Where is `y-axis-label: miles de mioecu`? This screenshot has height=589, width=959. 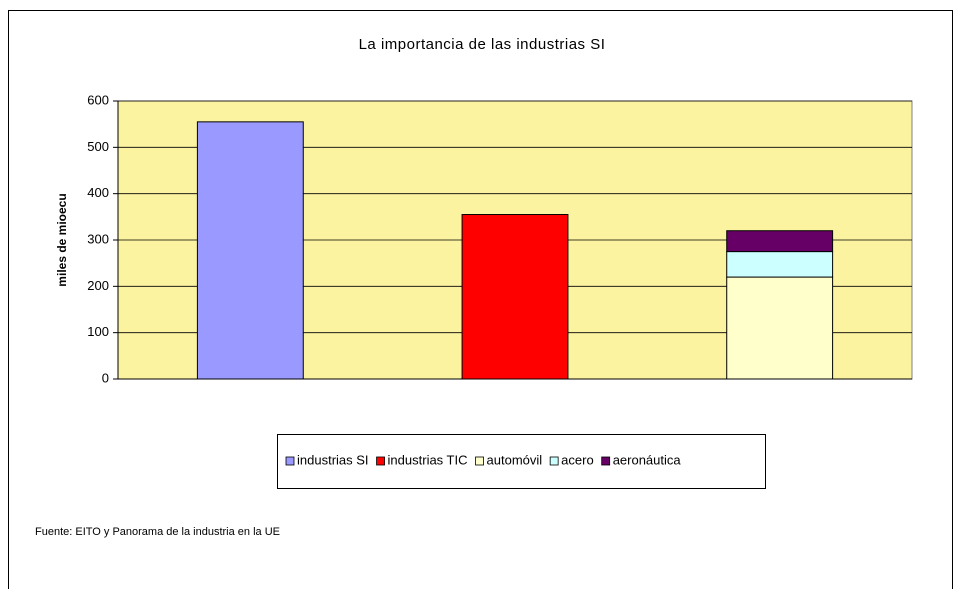 y-axis-label: miles de mioecu is located at coordinates (62, 239).